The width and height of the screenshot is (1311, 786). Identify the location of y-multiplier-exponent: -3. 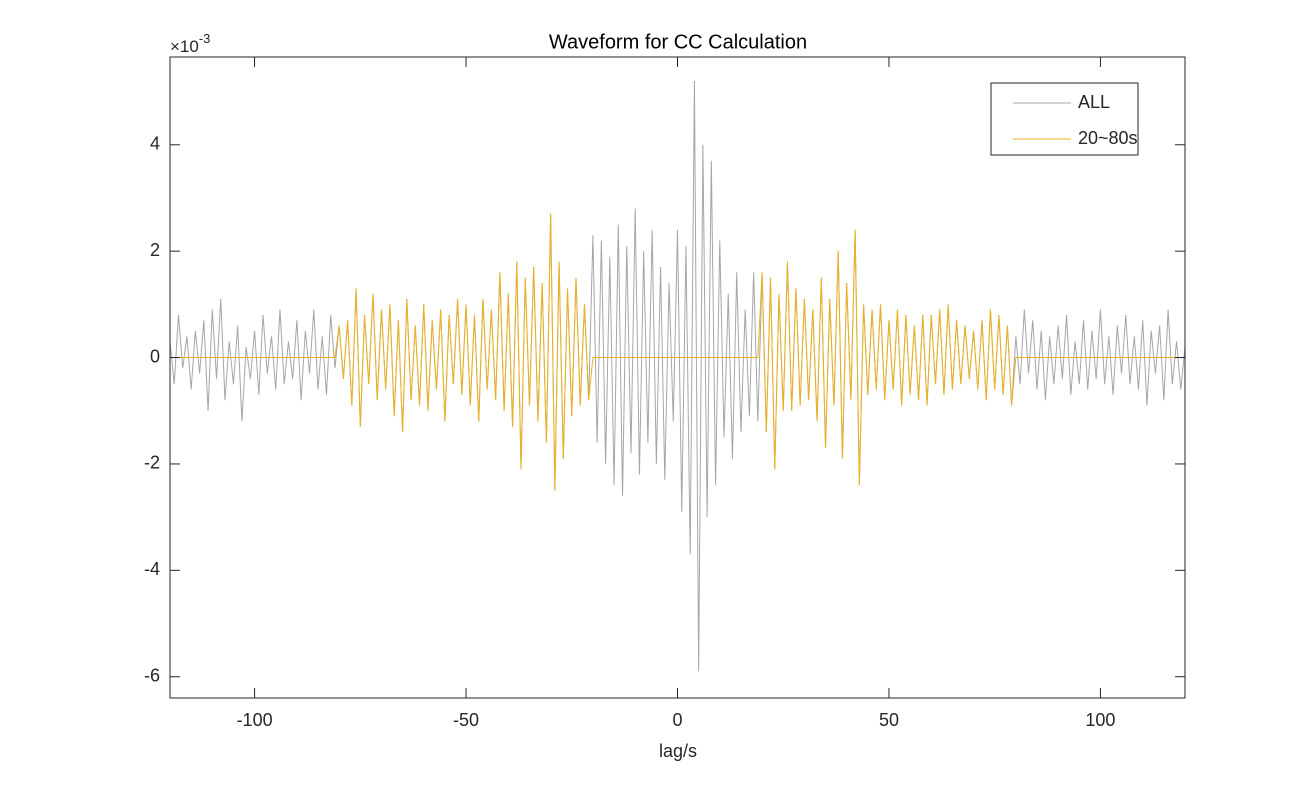
(205, 38).